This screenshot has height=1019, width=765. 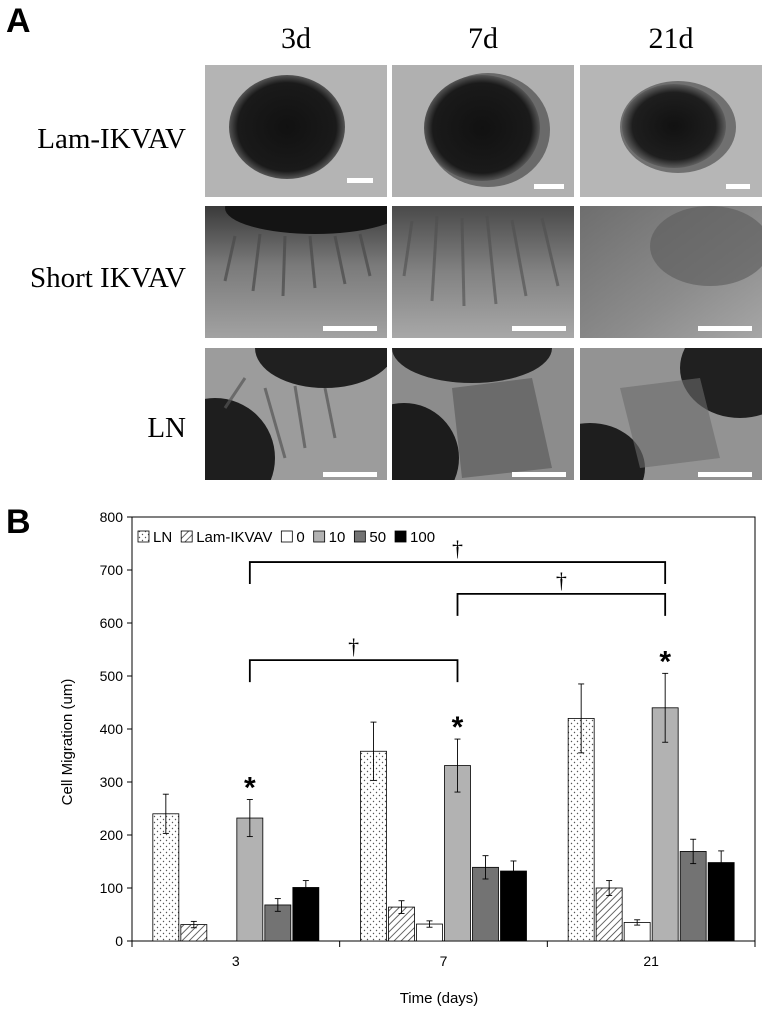 I want to click on y-tick-label: 300, so click(x=112, y=782).